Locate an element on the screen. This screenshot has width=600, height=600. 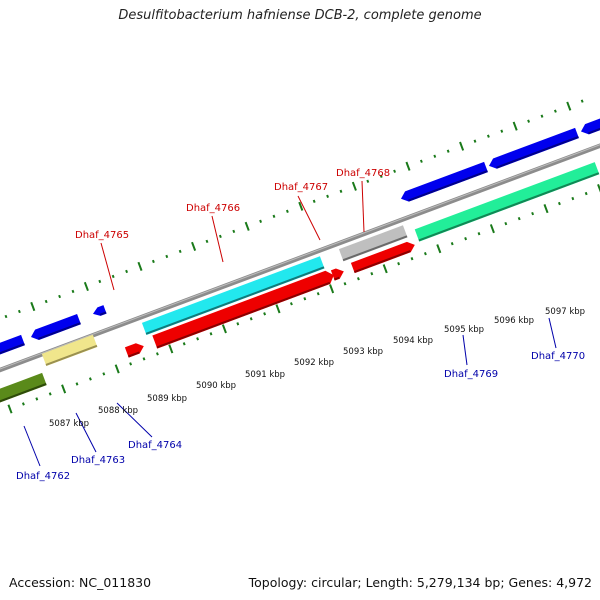
tick-label-5091: 5091 kbp is located at coordinates (265, 375).